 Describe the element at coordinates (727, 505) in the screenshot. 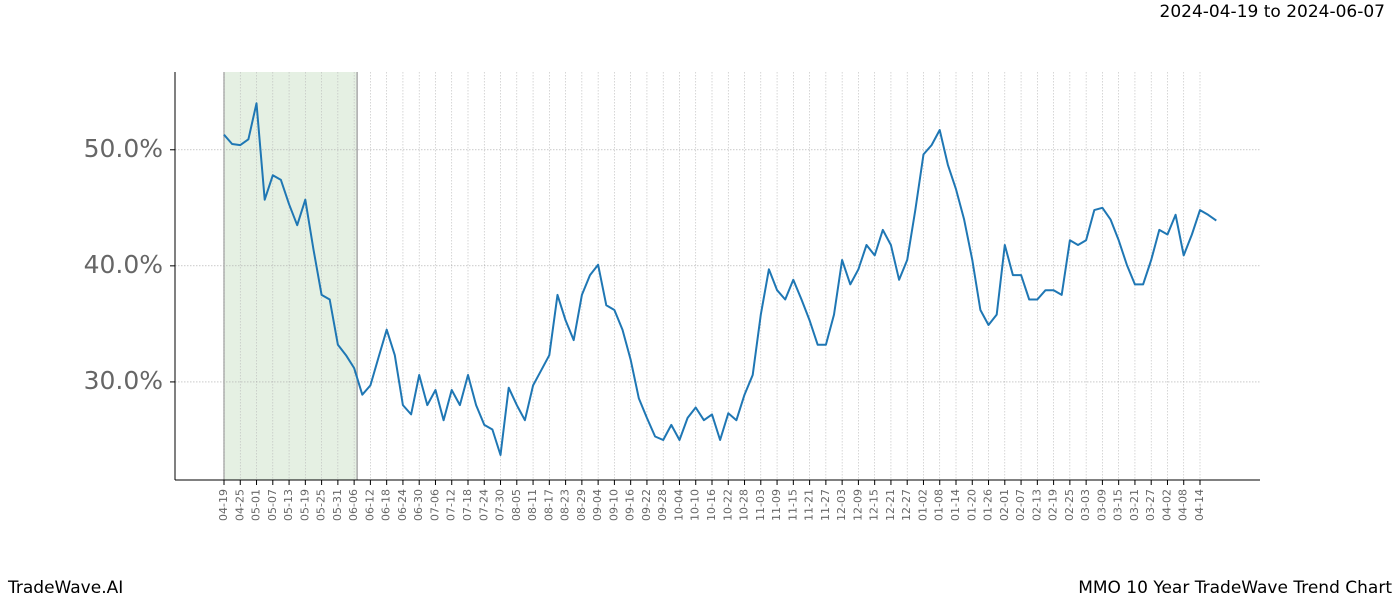

I see `x-tick-label: 10-22` at that location.